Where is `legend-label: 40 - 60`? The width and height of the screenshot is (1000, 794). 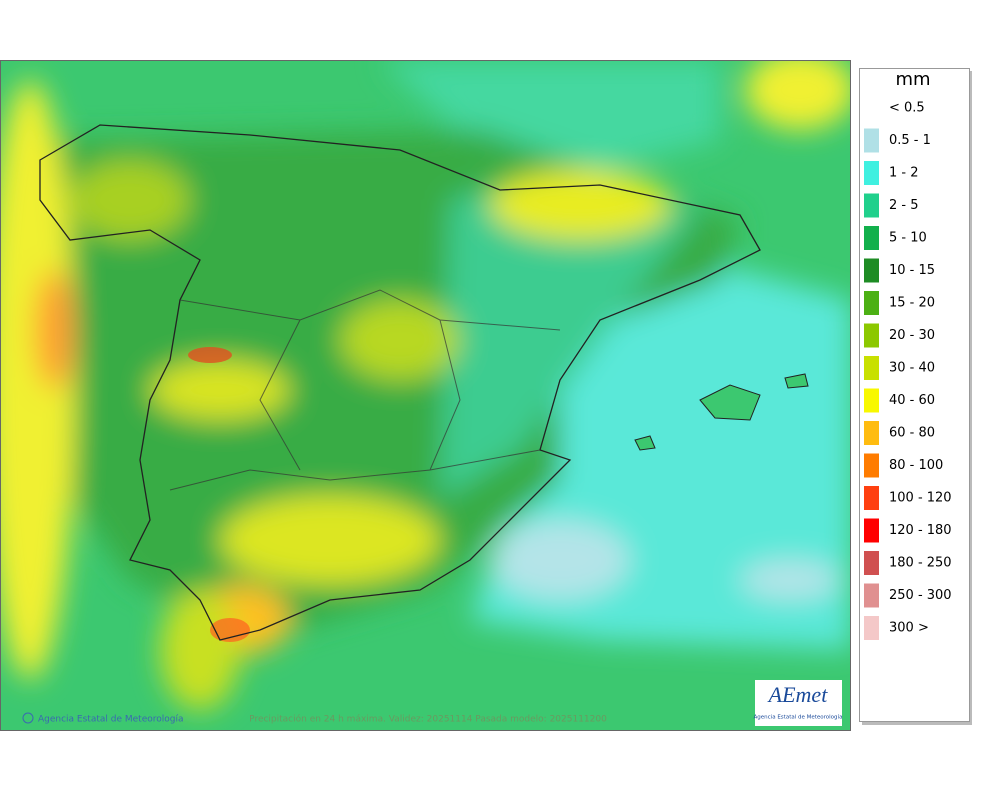 legend-label: 40 - 60 is located at coordinates (912, 400).